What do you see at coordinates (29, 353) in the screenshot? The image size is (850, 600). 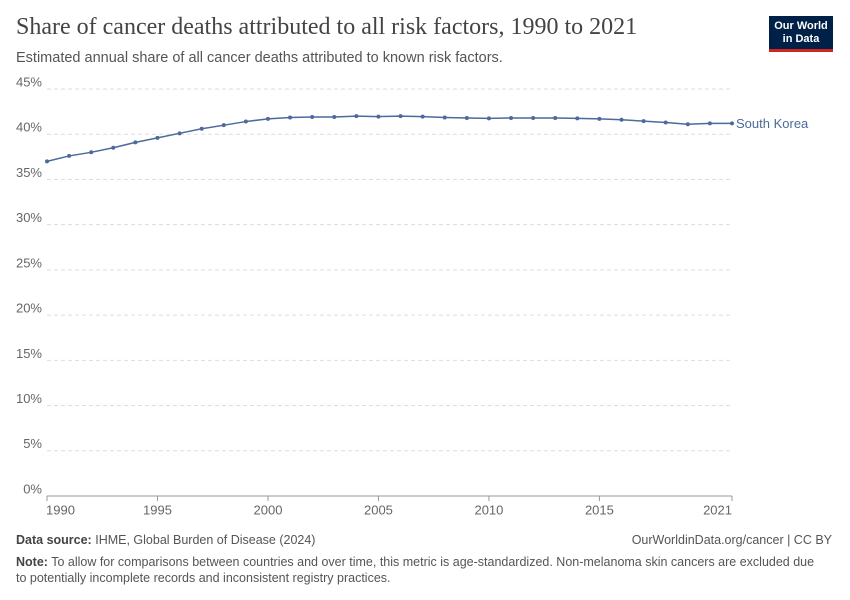 I see `y-tick-label: 15%` at bounding box center [29, 353].